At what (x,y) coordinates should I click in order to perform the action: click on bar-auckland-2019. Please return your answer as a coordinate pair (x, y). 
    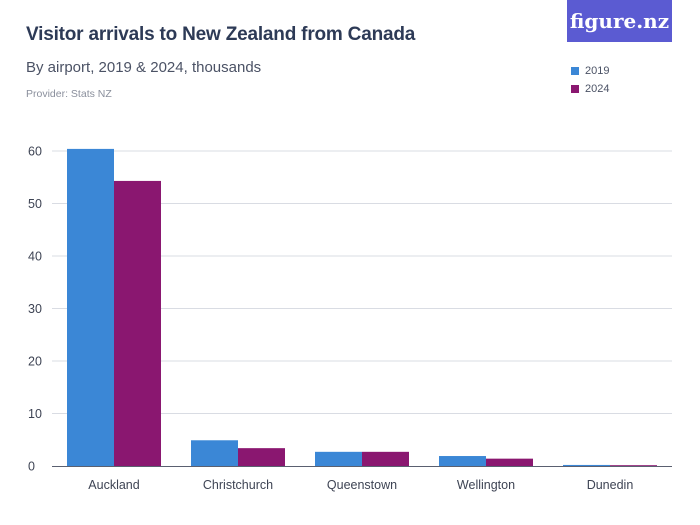
    Looking at the image, I should click on (90, 307).